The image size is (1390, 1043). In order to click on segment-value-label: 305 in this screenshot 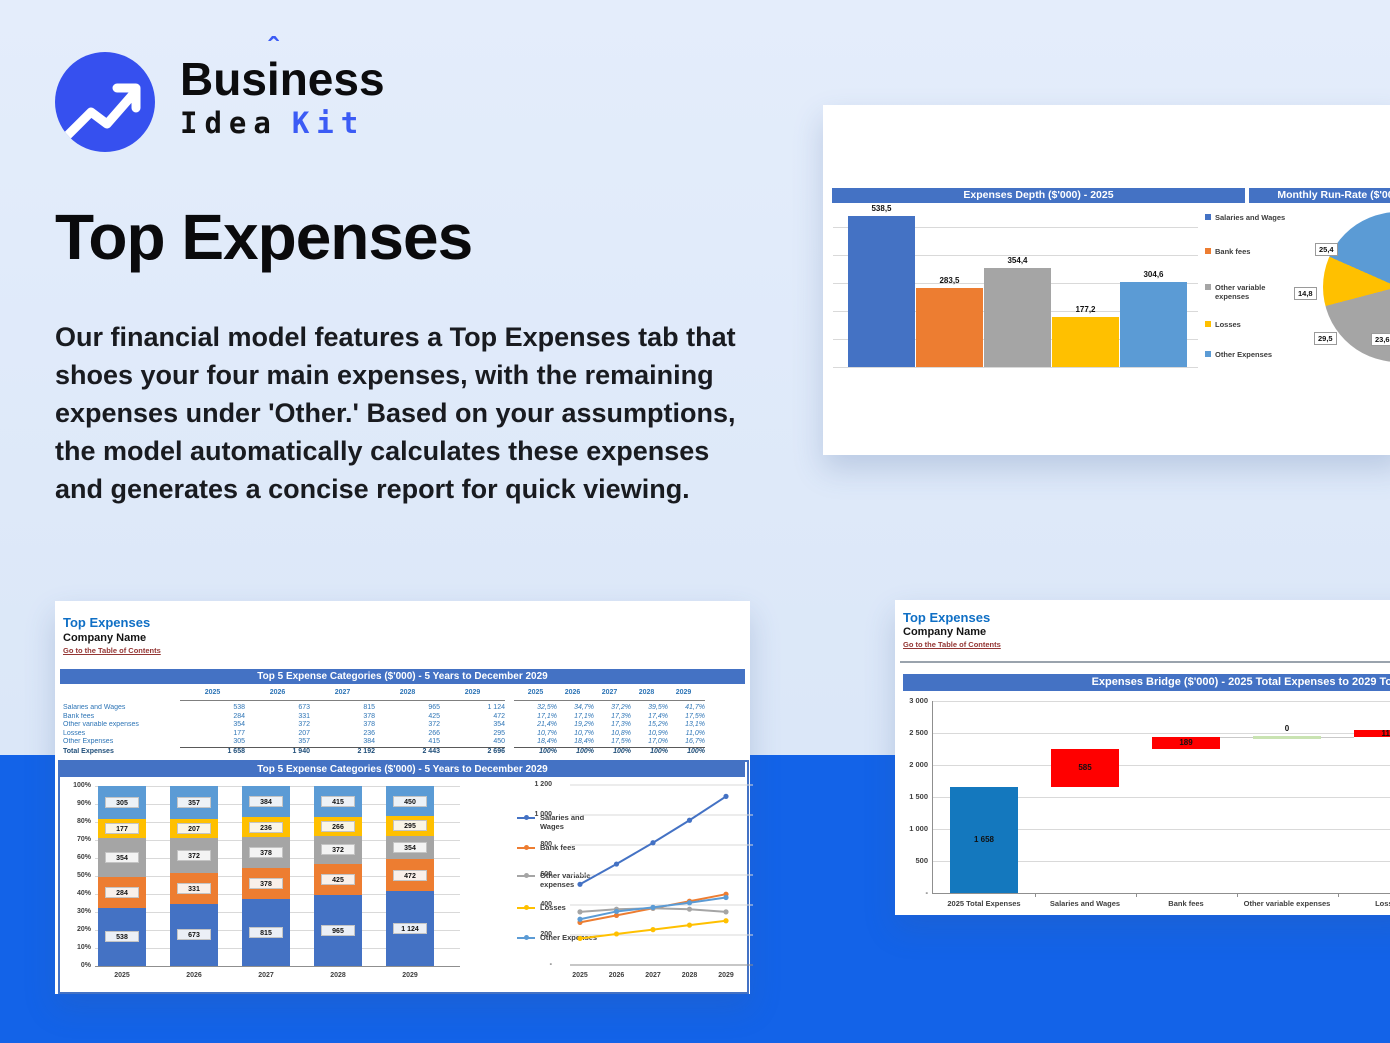, I will do `click(122, 803)`.